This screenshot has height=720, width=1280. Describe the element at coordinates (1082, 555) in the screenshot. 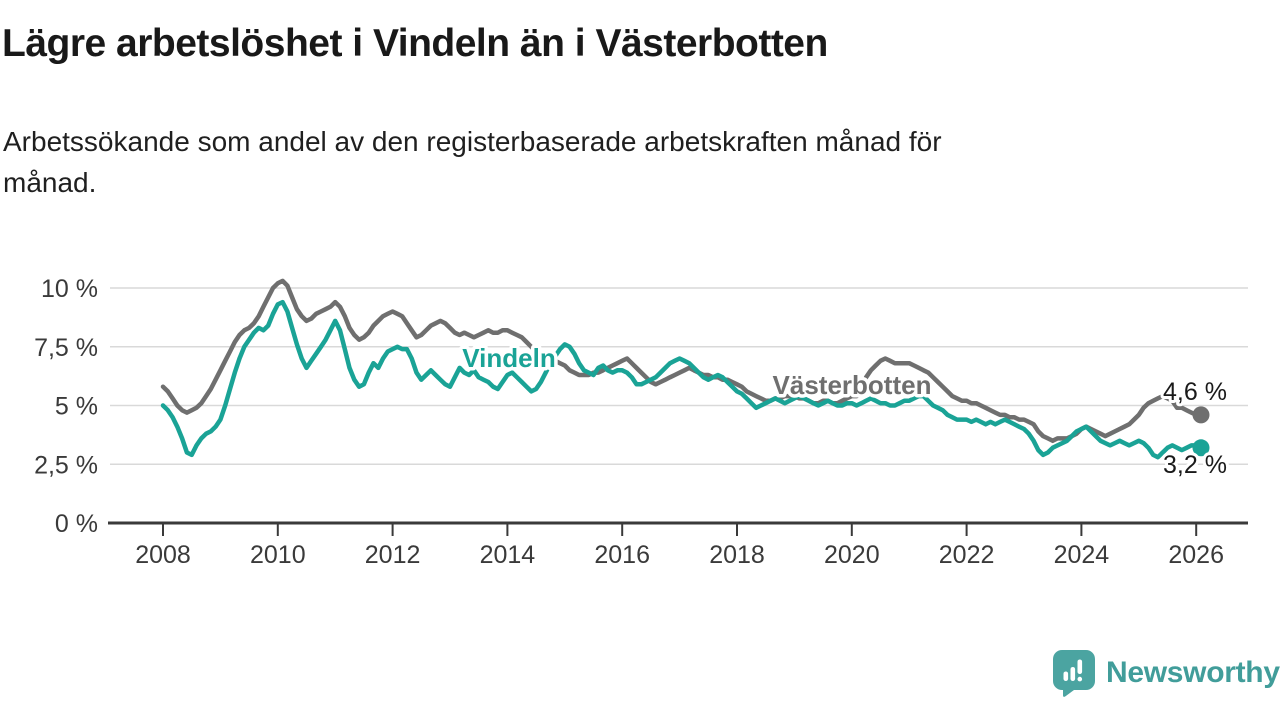

I see `x-axis-tick-label: 2024` at that location.